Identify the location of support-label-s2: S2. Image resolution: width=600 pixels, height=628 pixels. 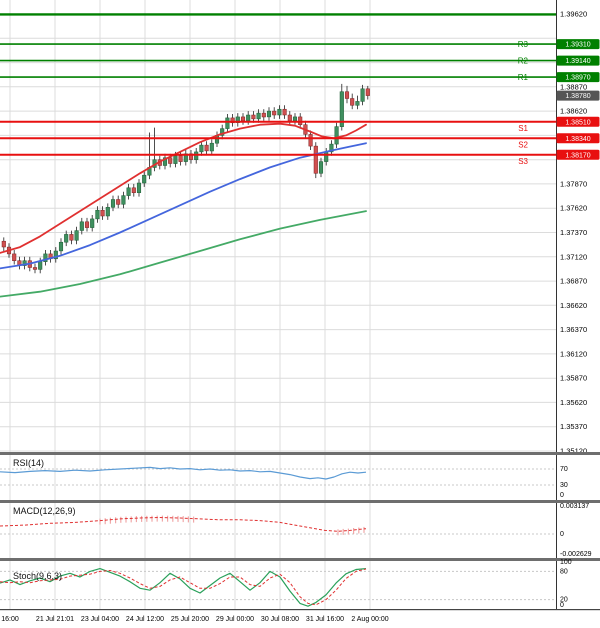
(523, 144).